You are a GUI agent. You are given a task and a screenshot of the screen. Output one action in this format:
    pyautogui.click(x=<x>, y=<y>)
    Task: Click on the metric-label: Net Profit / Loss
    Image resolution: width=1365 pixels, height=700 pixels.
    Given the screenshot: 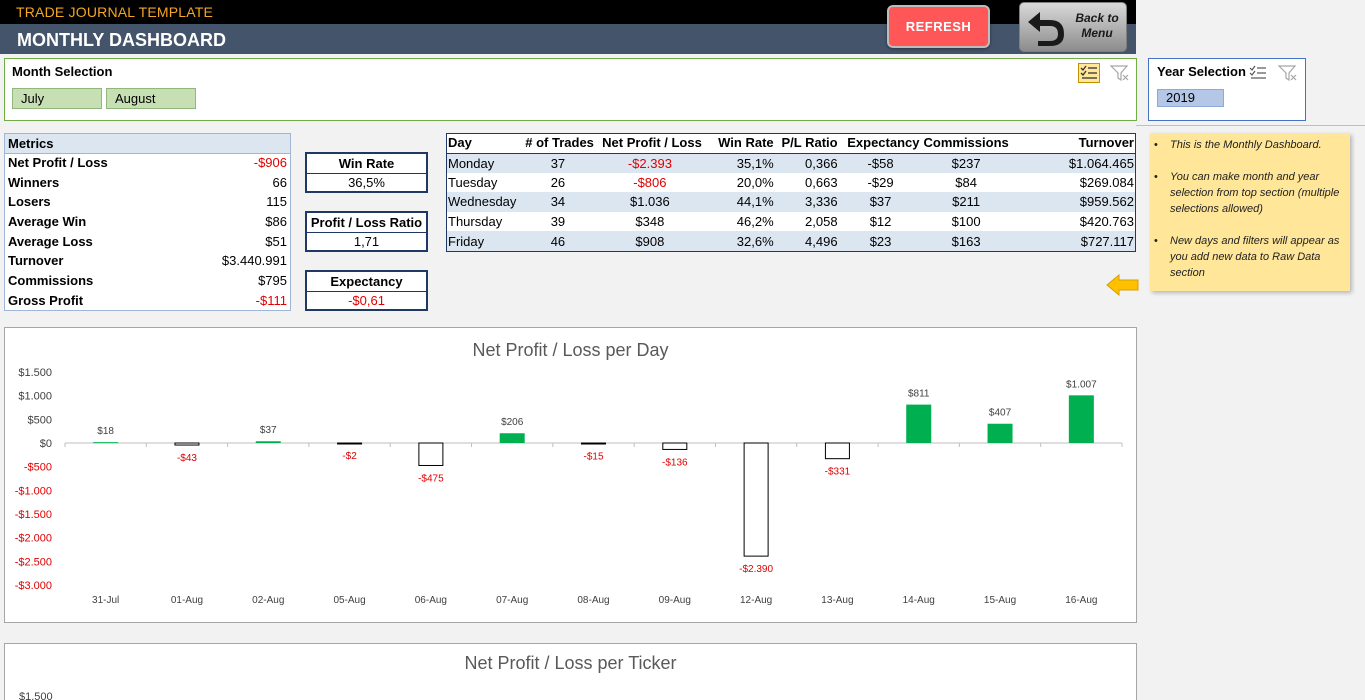 What is the action you would take?
    pyautogui.click(x=58, y=162)
    